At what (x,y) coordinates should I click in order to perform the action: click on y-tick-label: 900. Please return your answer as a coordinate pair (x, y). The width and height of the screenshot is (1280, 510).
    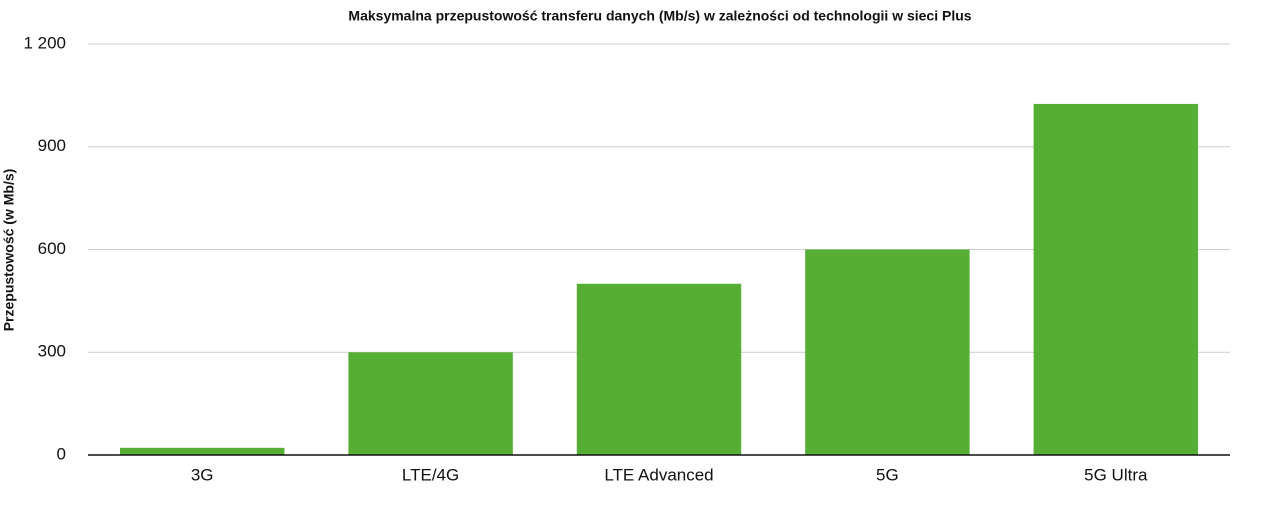
    Looking at the image, I should click on (52, 145).